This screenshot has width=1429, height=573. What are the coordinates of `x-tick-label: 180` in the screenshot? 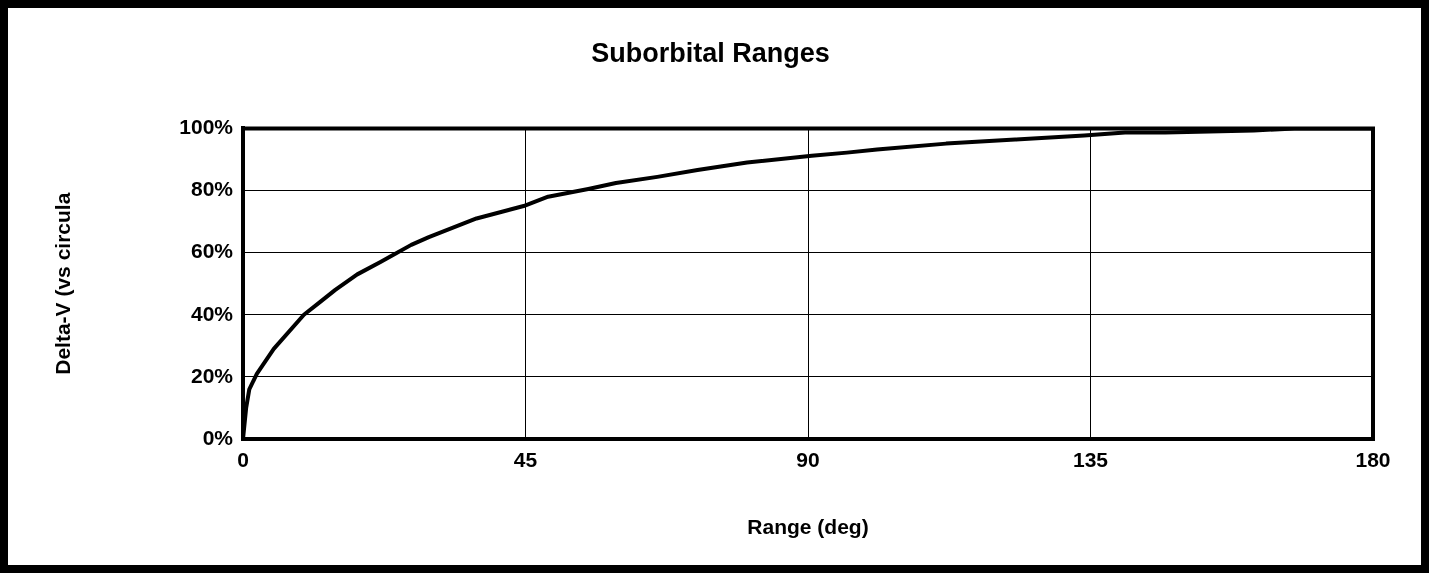 It's located at (1373, 460).